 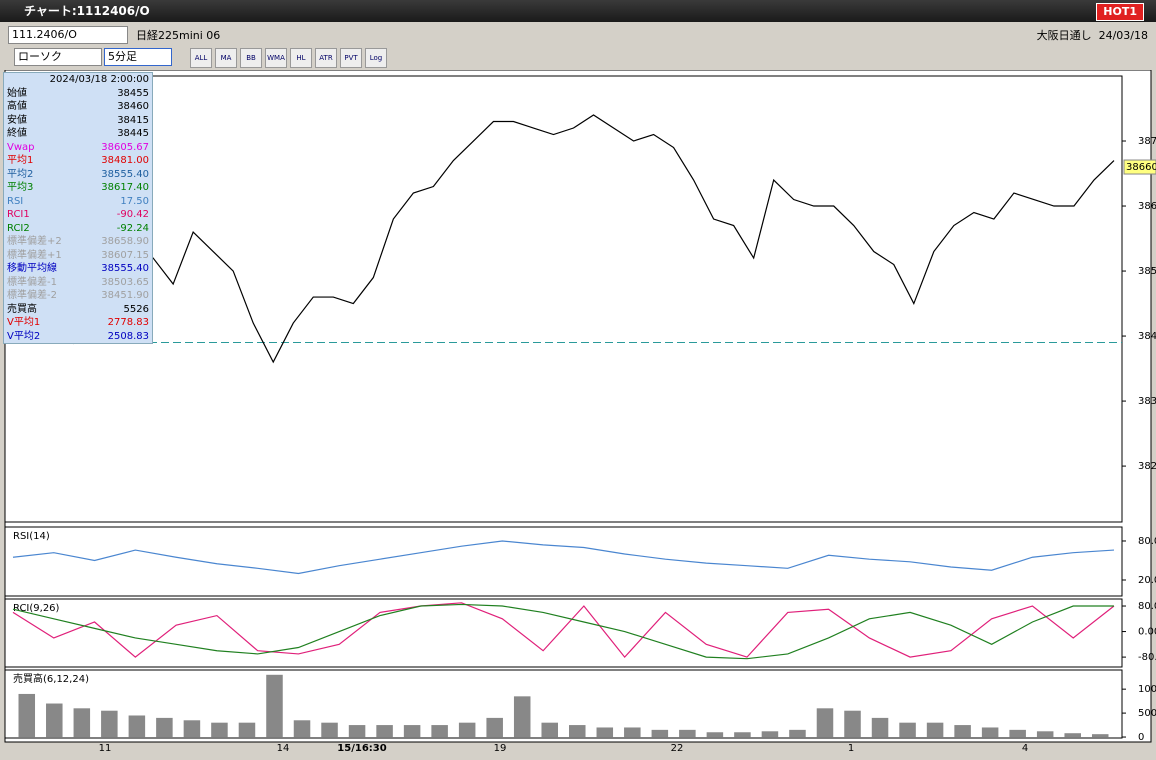 I want to click on info-value: 38451.90, so click(x=125, y=295).